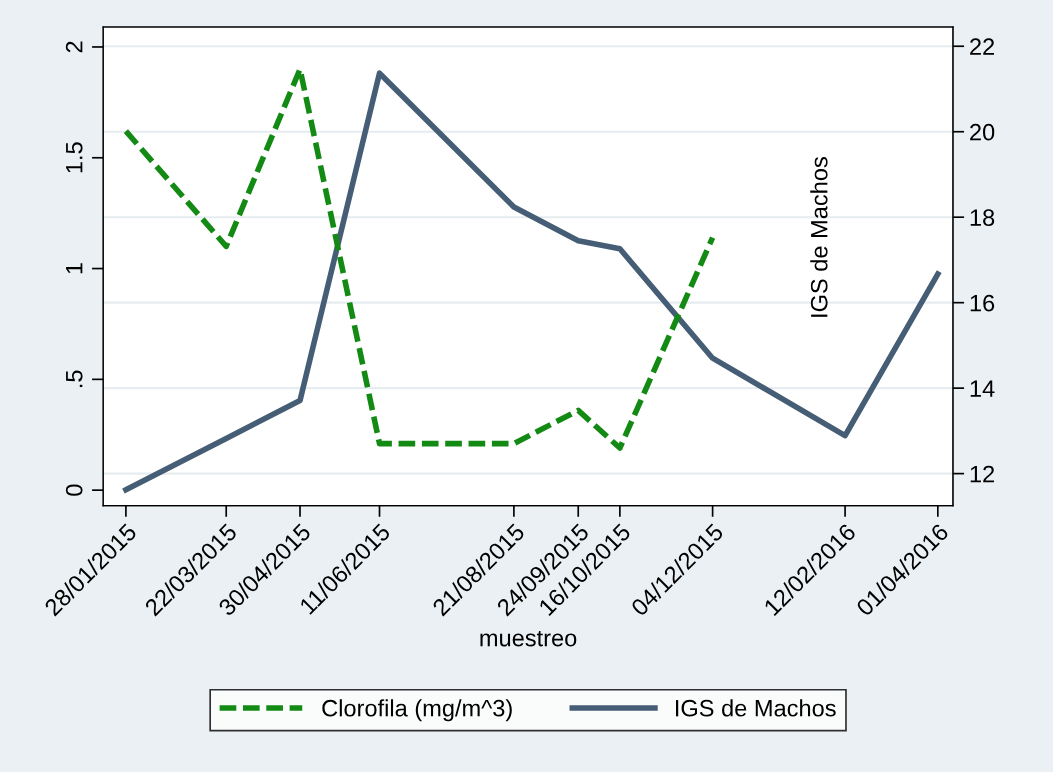  I want to click on y2-tick-label: 14, so click(982, 388).